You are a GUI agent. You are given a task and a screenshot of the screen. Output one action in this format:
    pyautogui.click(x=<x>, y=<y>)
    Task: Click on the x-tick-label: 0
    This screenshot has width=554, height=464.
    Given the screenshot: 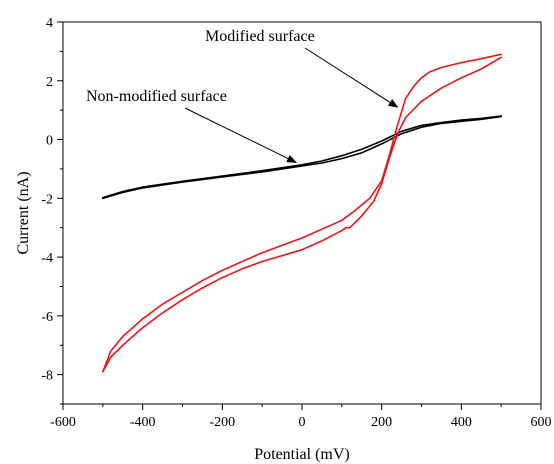 What is the action you would take?
    pyautogui.click(x=302, y=422)
    